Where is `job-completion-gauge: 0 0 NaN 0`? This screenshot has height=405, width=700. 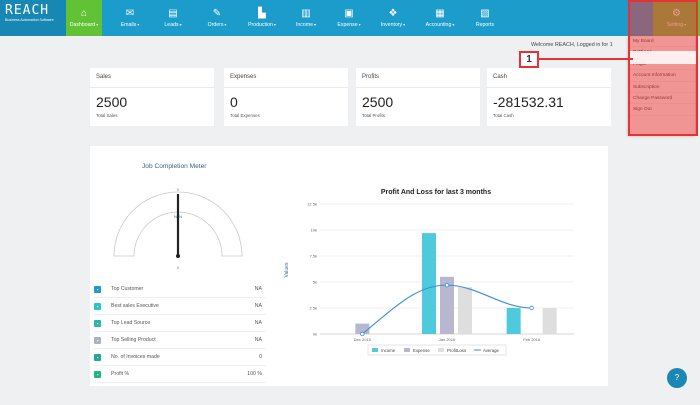
job-completion-gauge: 0 0 NaN 0 is located at coordinates (178, 228).